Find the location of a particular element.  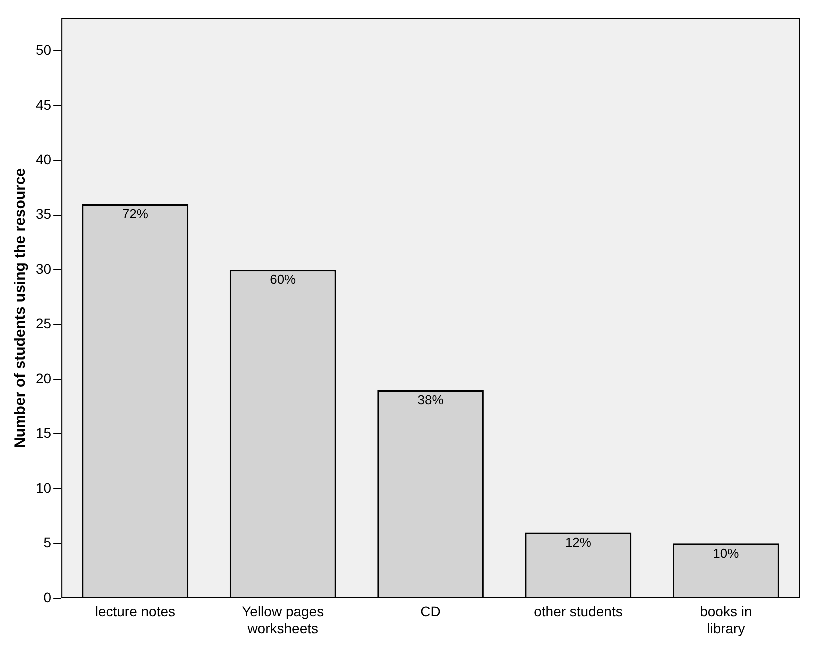

y-tick-label: 30 is located at coordinates (44, 268).